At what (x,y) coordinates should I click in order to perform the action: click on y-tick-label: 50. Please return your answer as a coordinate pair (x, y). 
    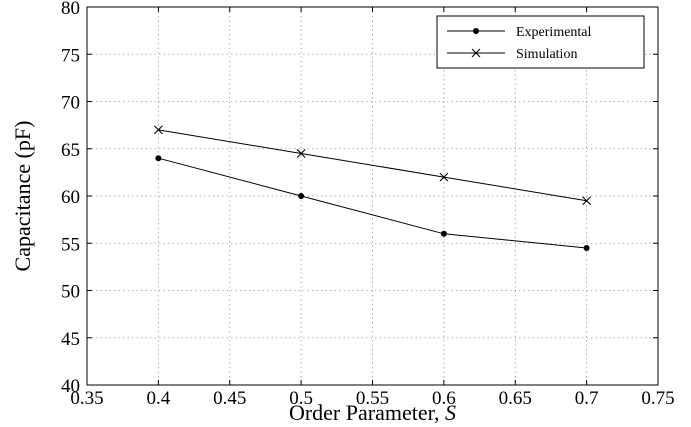
    Looking at the image, I should click on (70, 292).